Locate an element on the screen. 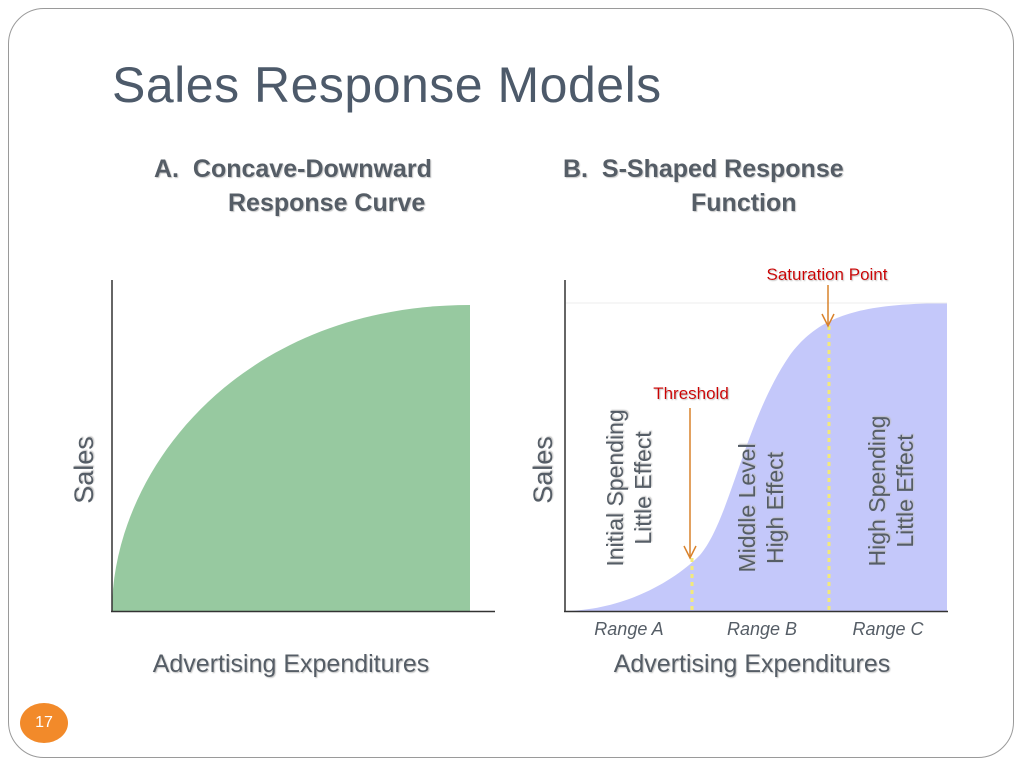  panel-b-heading-line2: Function is located at coordinates (744, 203).